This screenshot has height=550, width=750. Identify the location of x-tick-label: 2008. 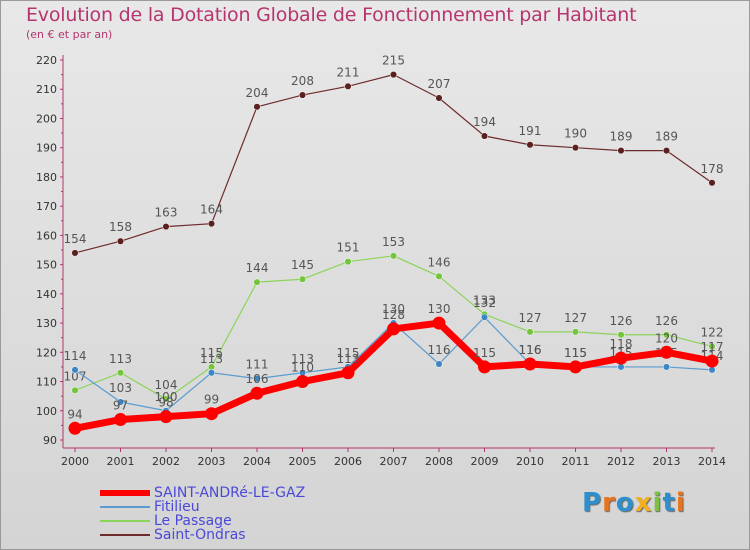
(439, 461).